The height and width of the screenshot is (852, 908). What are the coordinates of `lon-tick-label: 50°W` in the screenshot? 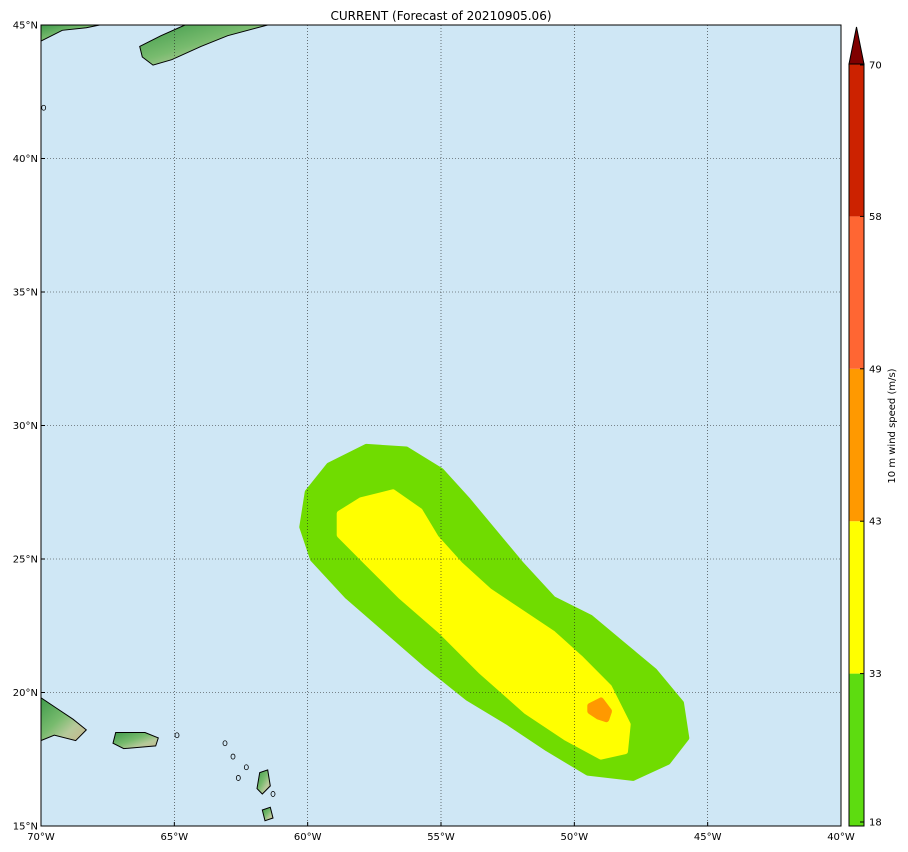 It's located at (575, 837).